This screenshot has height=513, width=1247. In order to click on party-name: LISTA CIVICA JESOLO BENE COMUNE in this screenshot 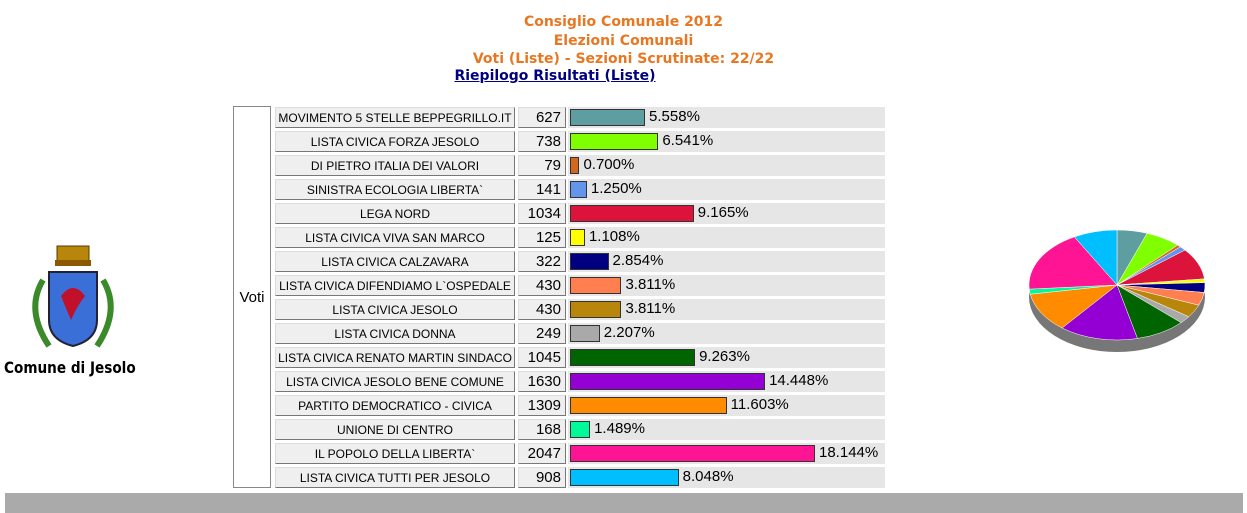, I will do `click(395, 381)`.